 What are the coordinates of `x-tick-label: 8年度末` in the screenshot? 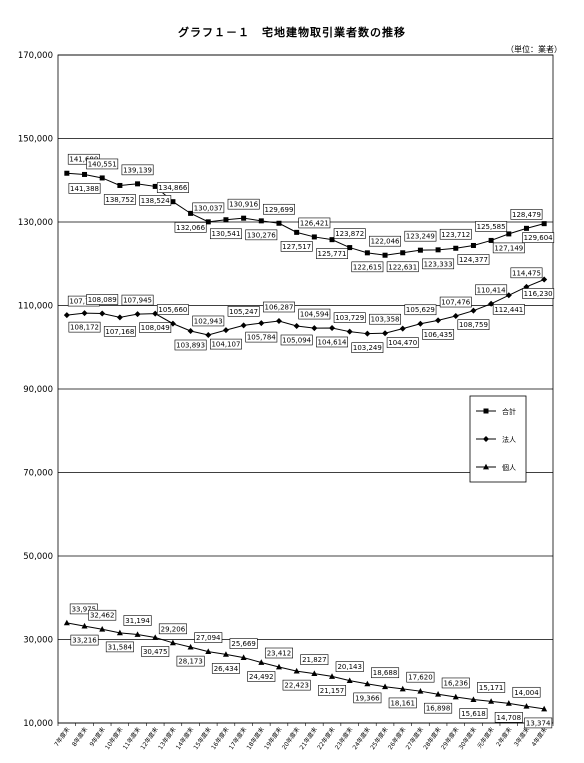 It's located at (79, 737).